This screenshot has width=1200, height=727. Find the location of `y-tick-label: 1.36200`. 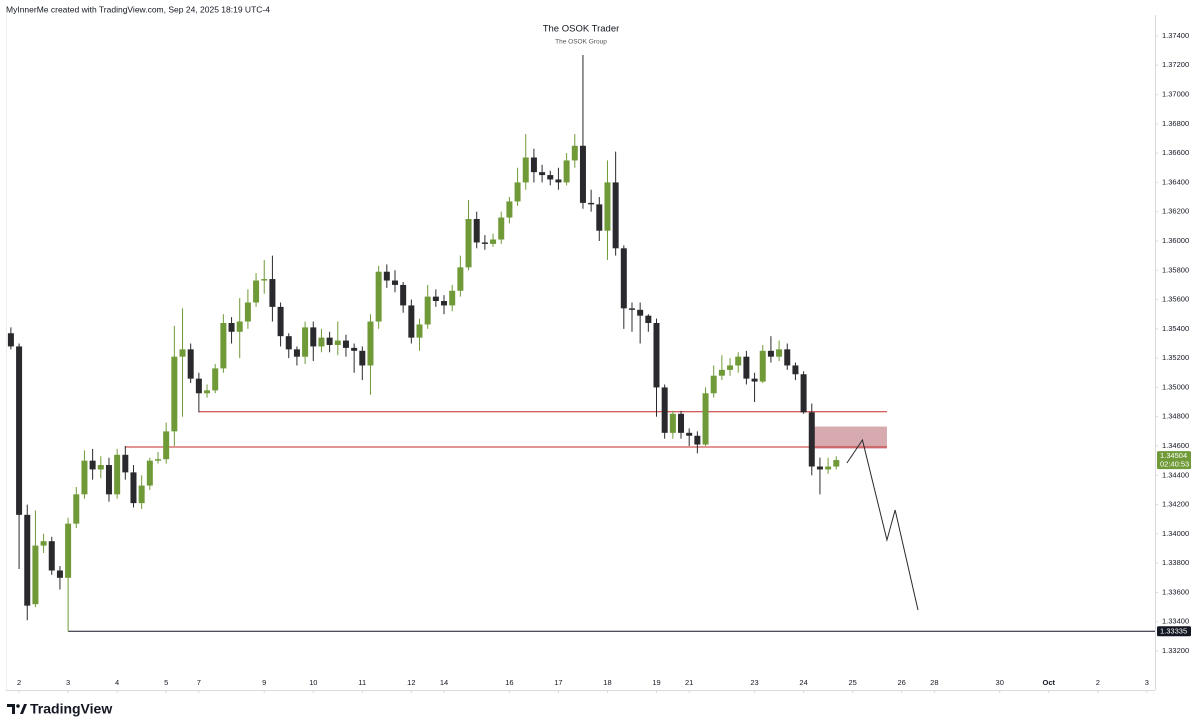

y-tick-label: 1.36200 is located at coordinates (1175, 211).